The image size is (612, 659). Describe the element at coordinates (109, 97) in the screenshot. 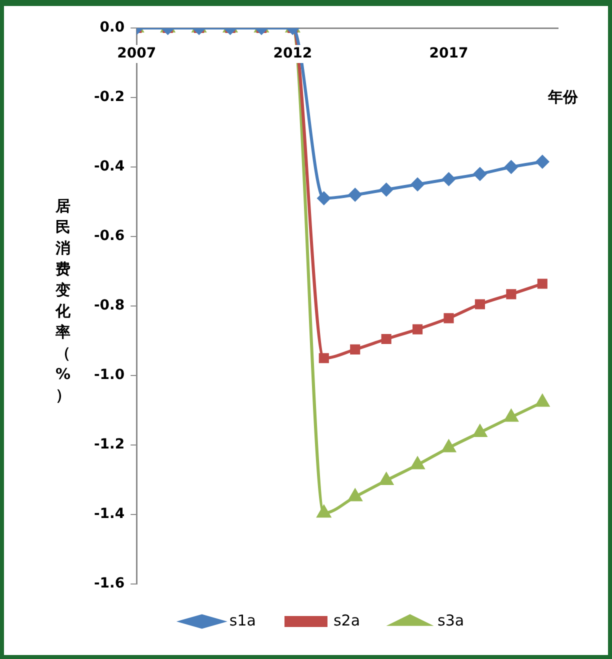

I see `y-tick-label: -0.2` at that location.